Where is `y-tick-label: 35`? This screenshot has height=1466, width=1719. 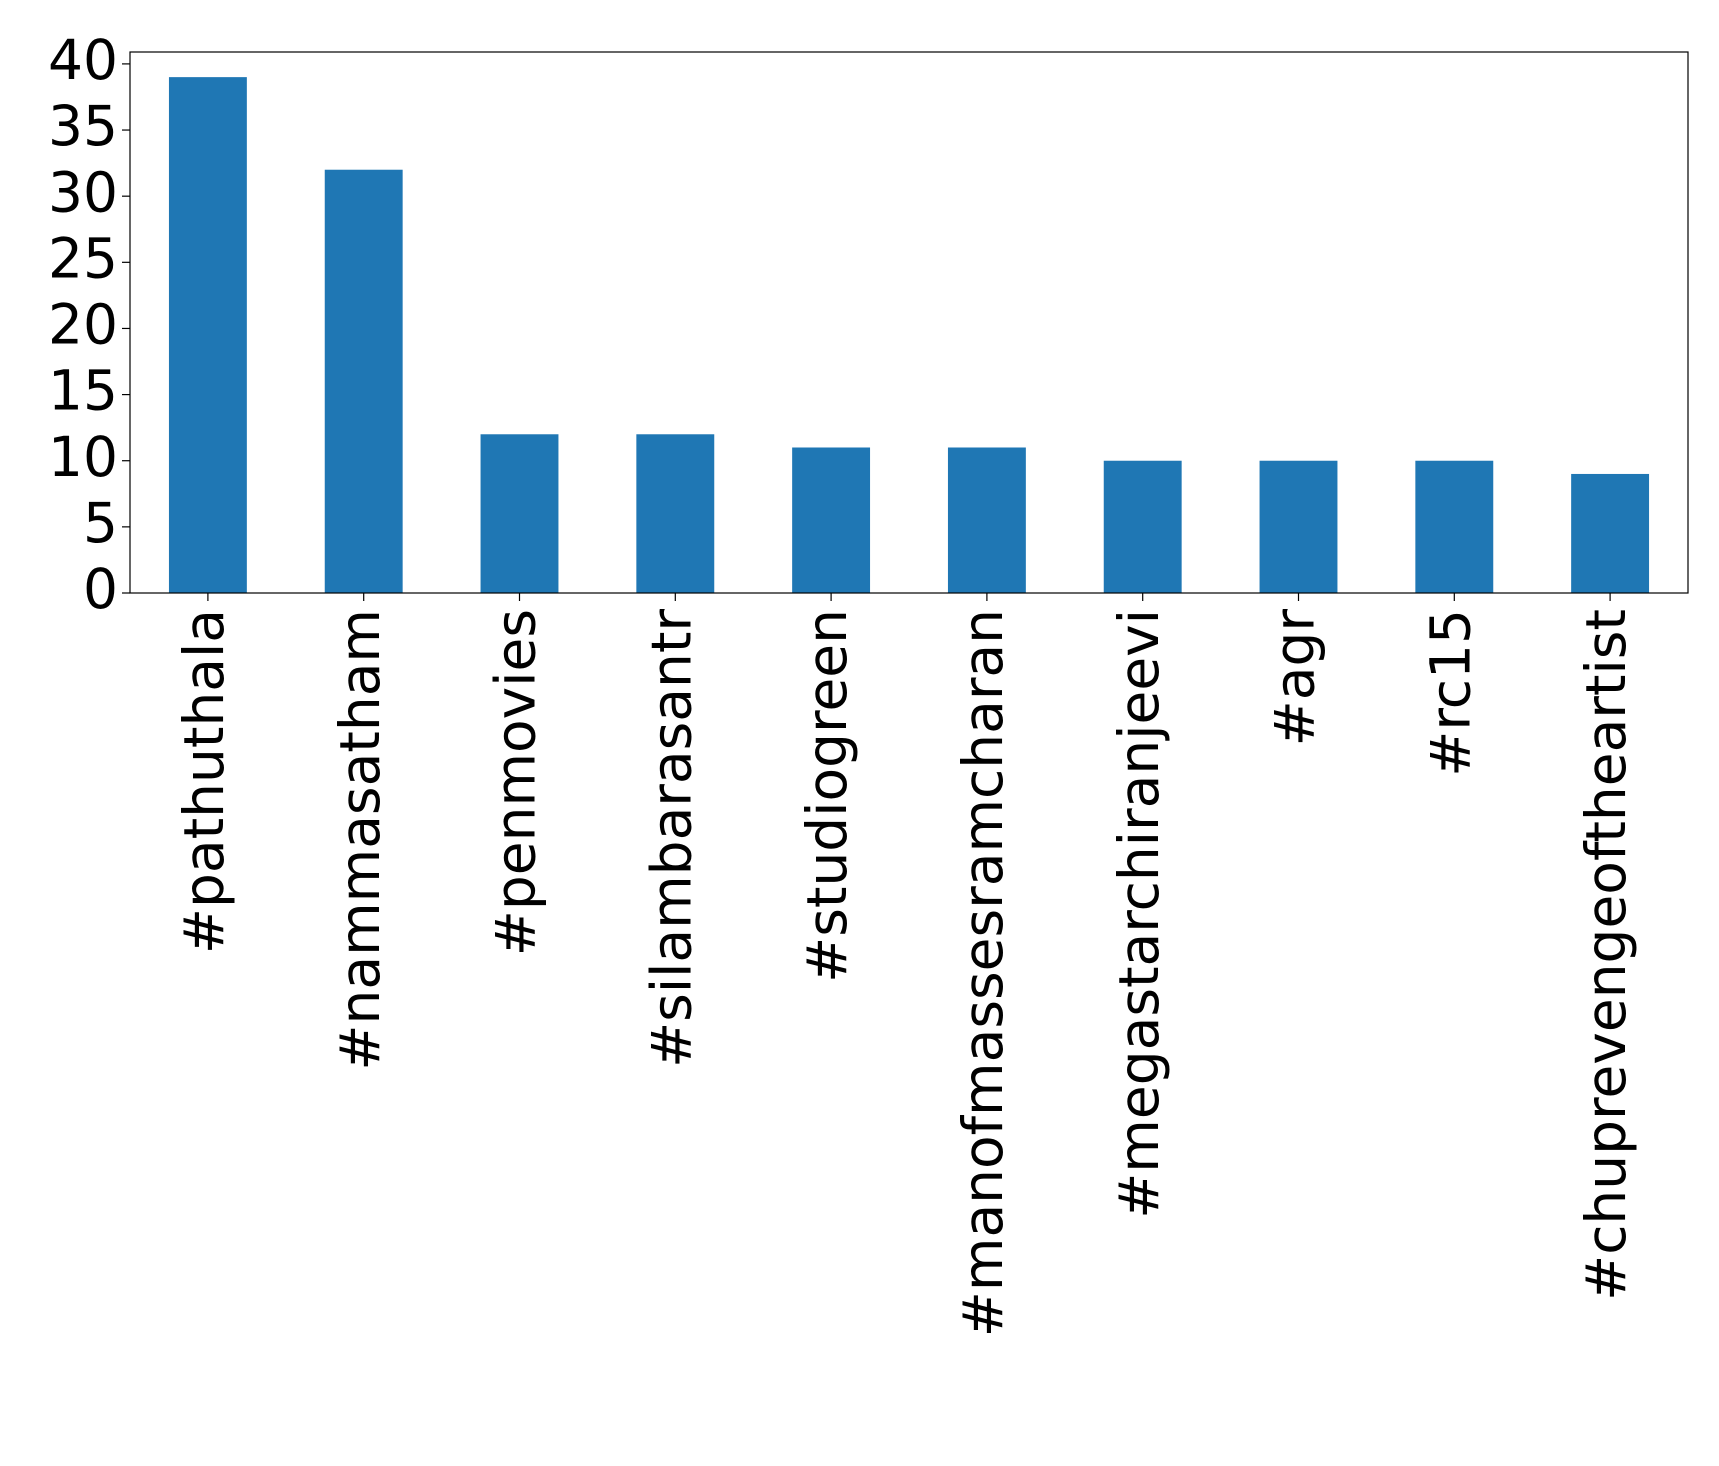 y-tick-label: 35 is located at coordinates (83, 126).